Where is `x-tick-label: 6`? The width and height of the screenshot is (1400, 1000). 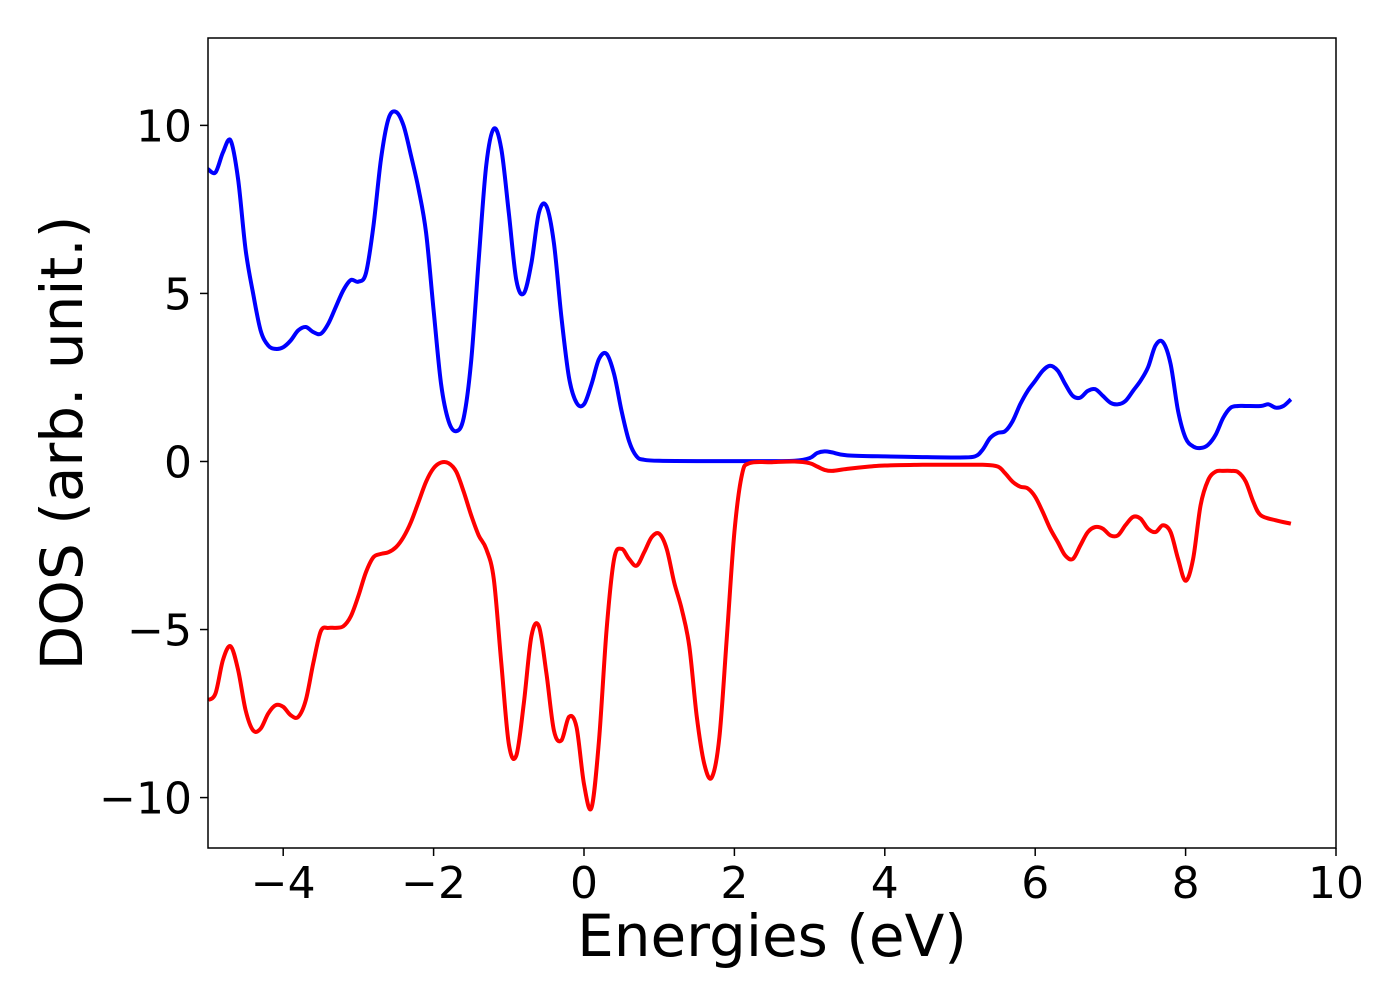
x-tick-label: 6 is located at coordinates (1035, 883).